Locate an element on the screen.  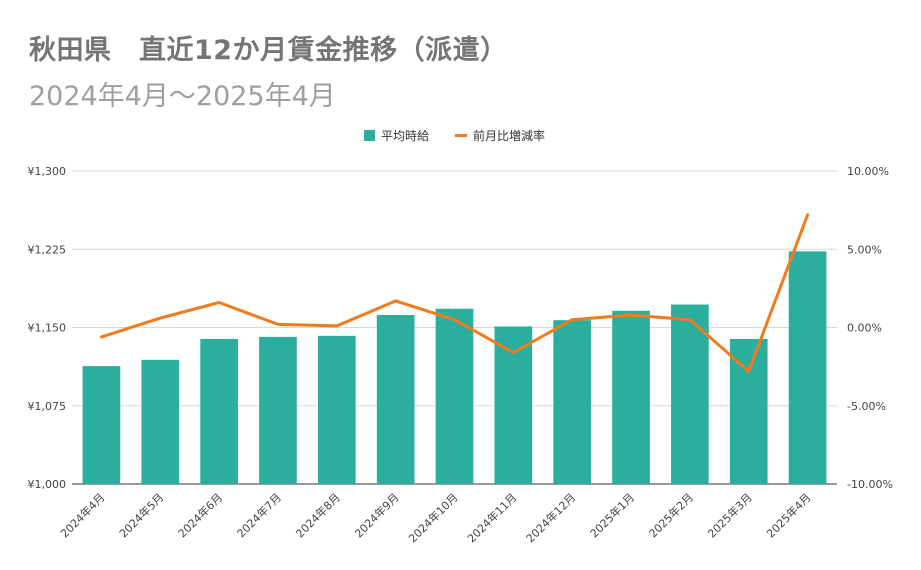
x-tick-label: 2025年4月 is located at coordinates (788, 515).